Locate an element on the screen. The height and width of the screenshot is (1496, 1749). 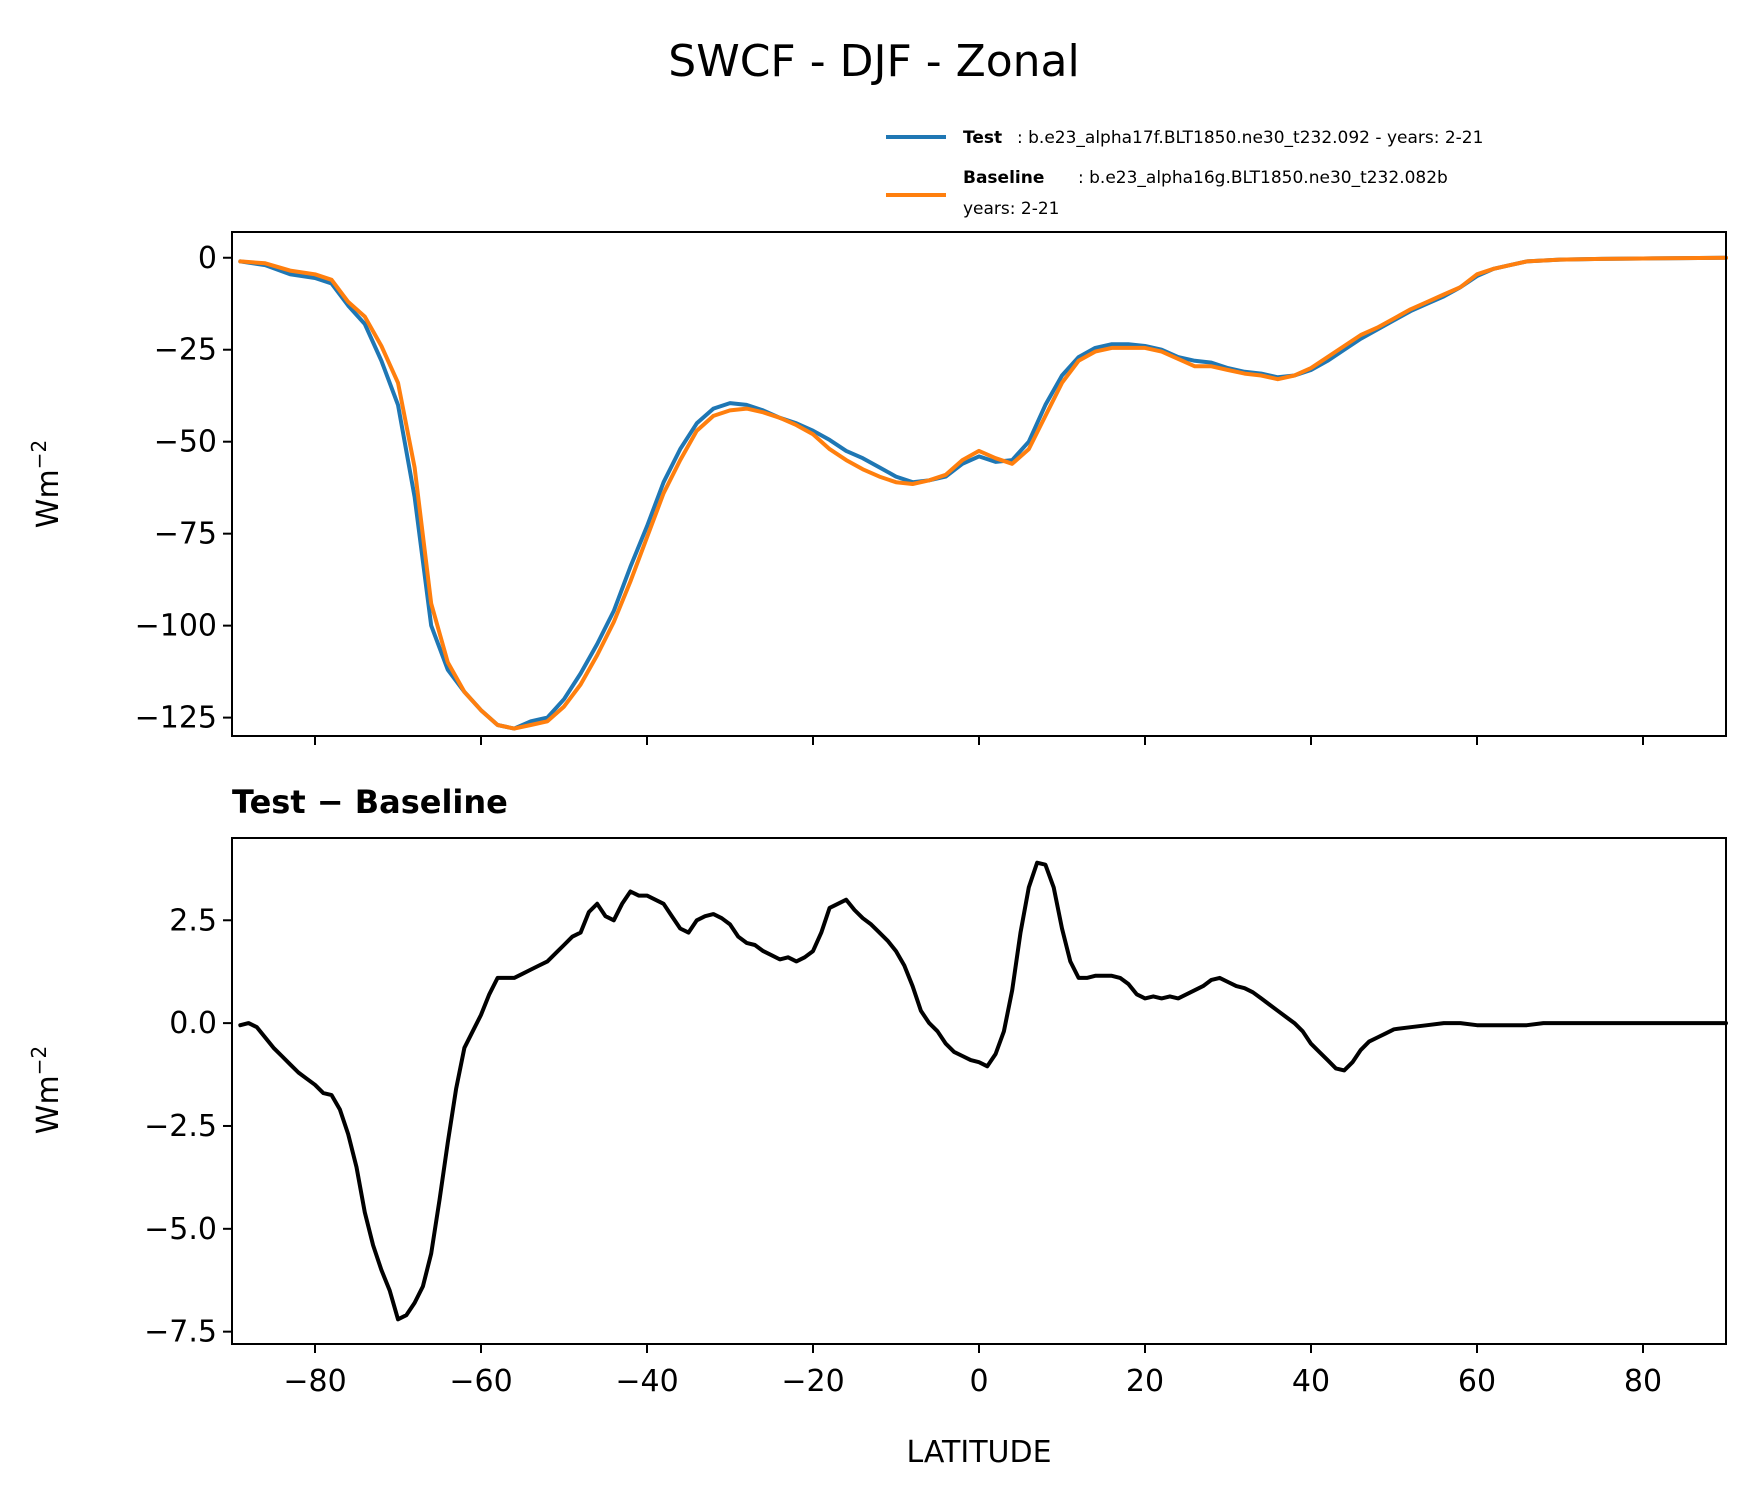
xtick-label: 0 is located at coordinates (978, 1381).